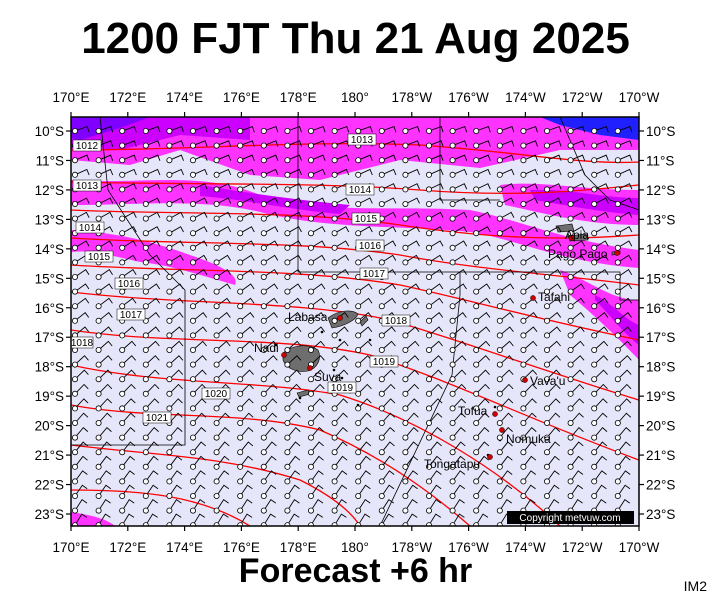 Image resolution: width=711 pixels, height=600 pixels. I want to click on town-marker, so click(495, 414).